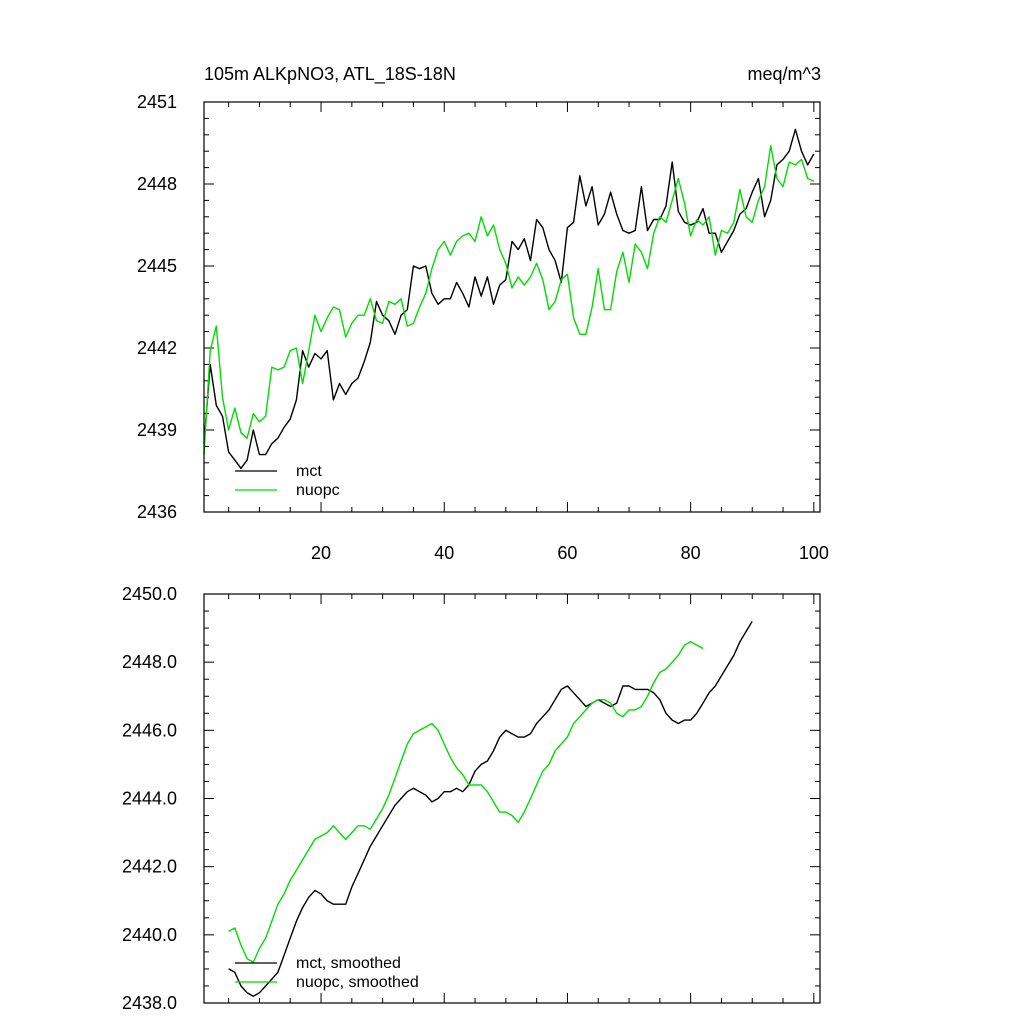  Describe the element at coordinates (309, 471) in the screenshot. I see `legend-label-mct: mct` at that location.